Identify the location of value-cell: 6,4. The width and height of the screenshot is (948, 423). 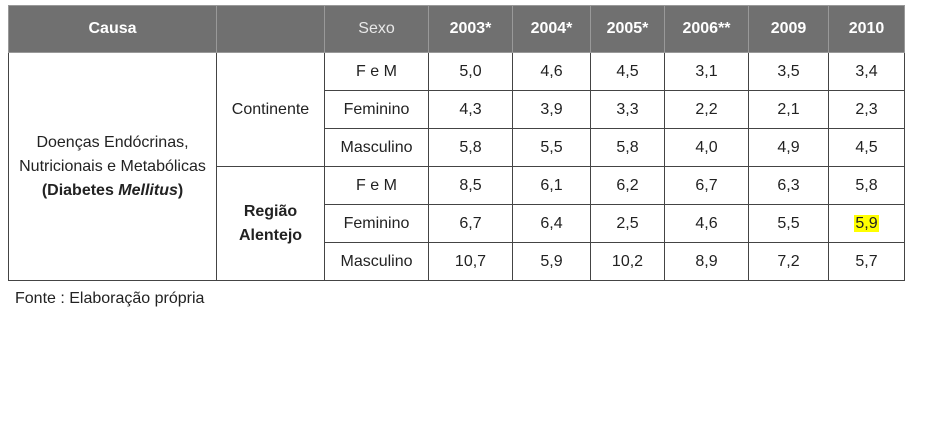
(551, 223).